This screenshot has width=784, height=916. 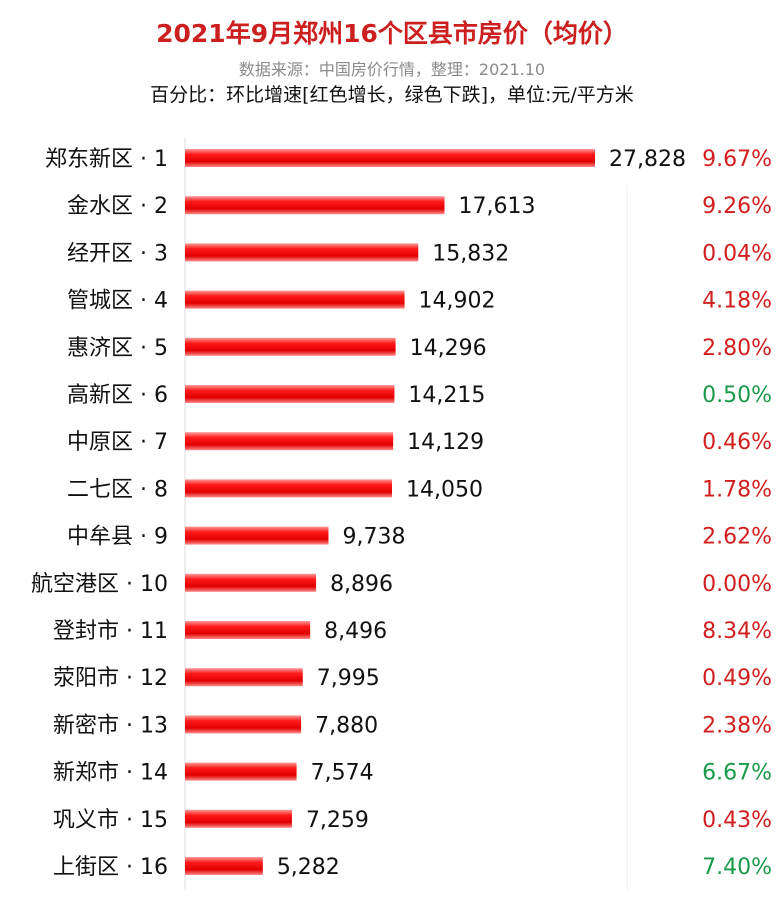 What do you see at coordinates (737, 584) in the screenshot?
I see `change-label: 0.00%` at bounding box center [737, 584].